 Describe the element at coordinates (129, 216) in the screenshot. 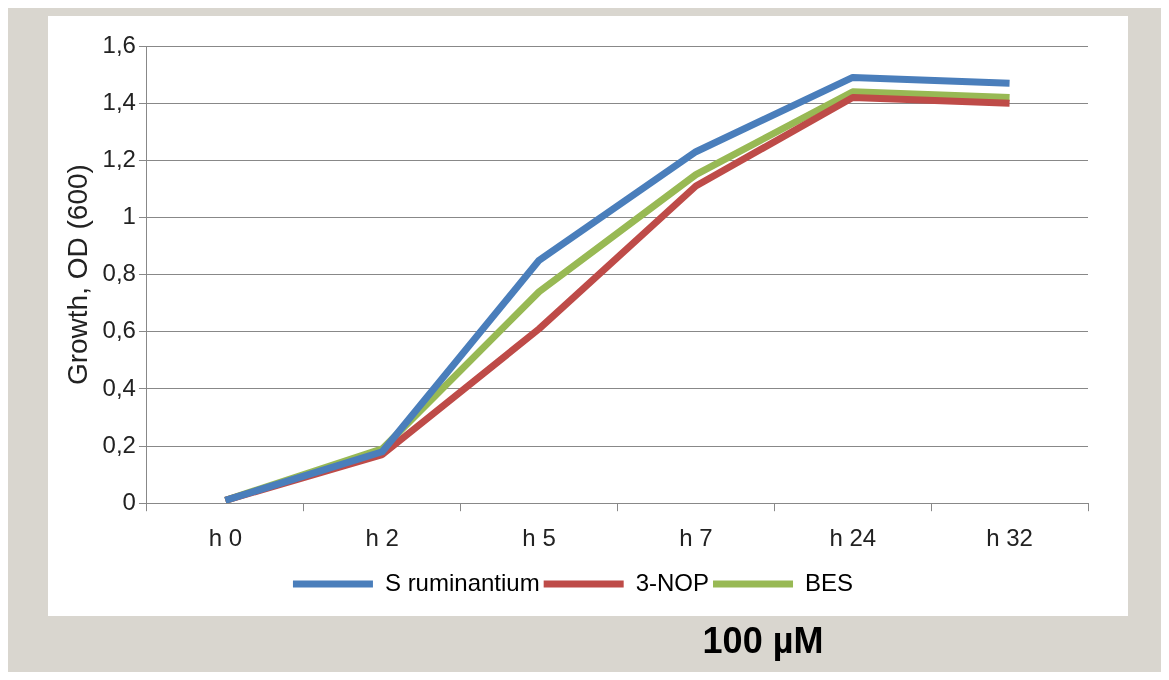

I see `y-tick-label: 1` at that location.